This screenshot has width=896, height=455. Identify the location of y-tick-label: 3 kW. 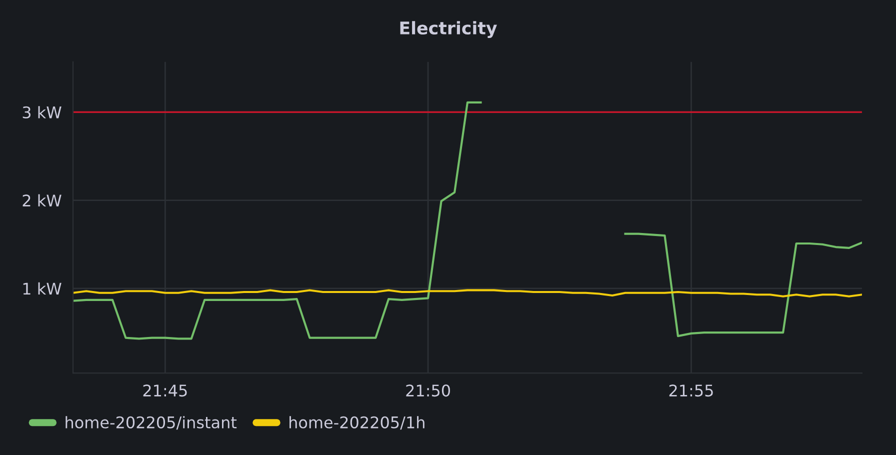
(42, 112).